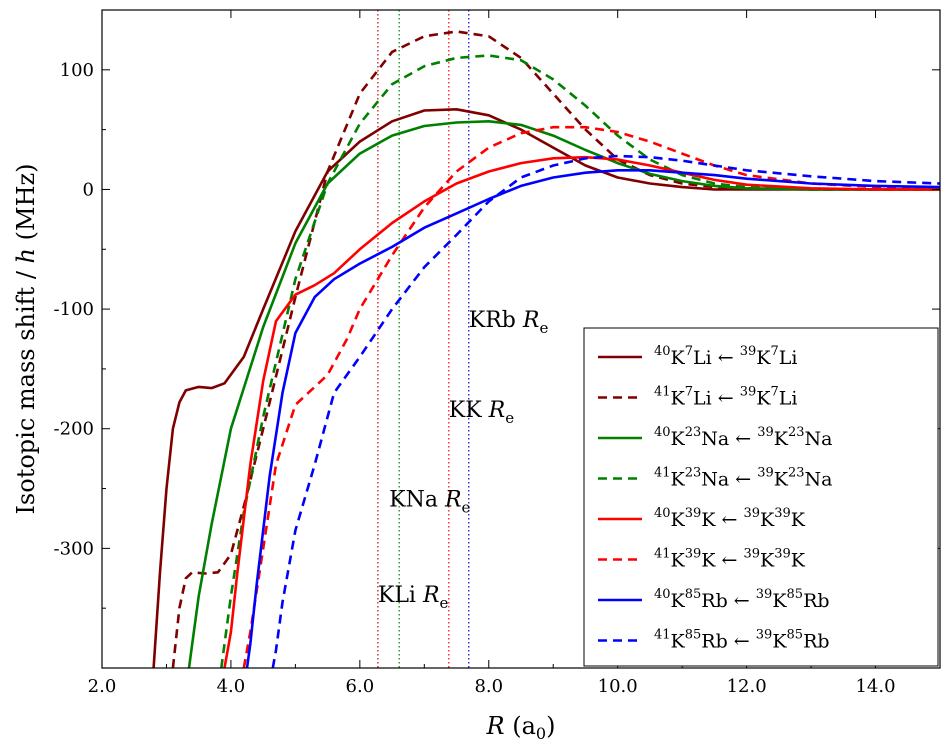 This screenshot has height=749, width=952. Describe the element at coordinates (488, 686) in the screenshot. I see `x-tick-label: 8.0` at that location.